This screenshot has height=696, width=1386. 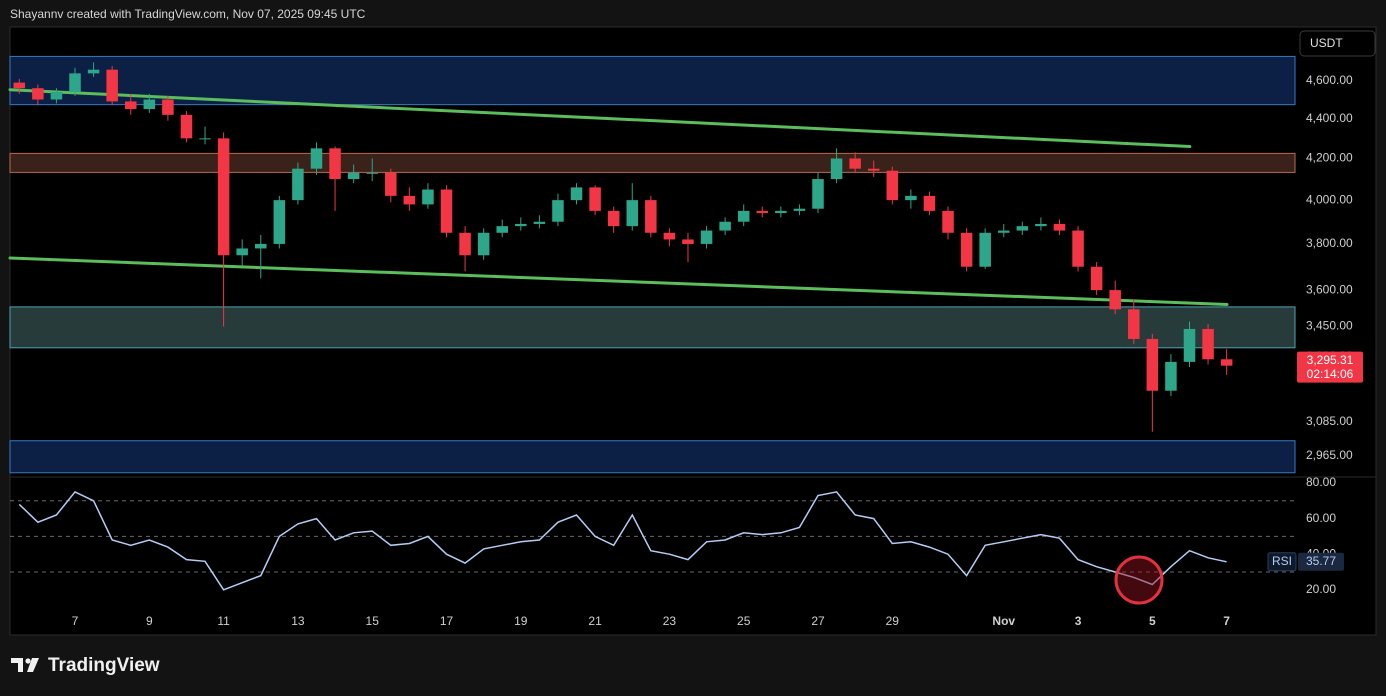 I want to click on highlight-ring, so click(x=1139, y=580).